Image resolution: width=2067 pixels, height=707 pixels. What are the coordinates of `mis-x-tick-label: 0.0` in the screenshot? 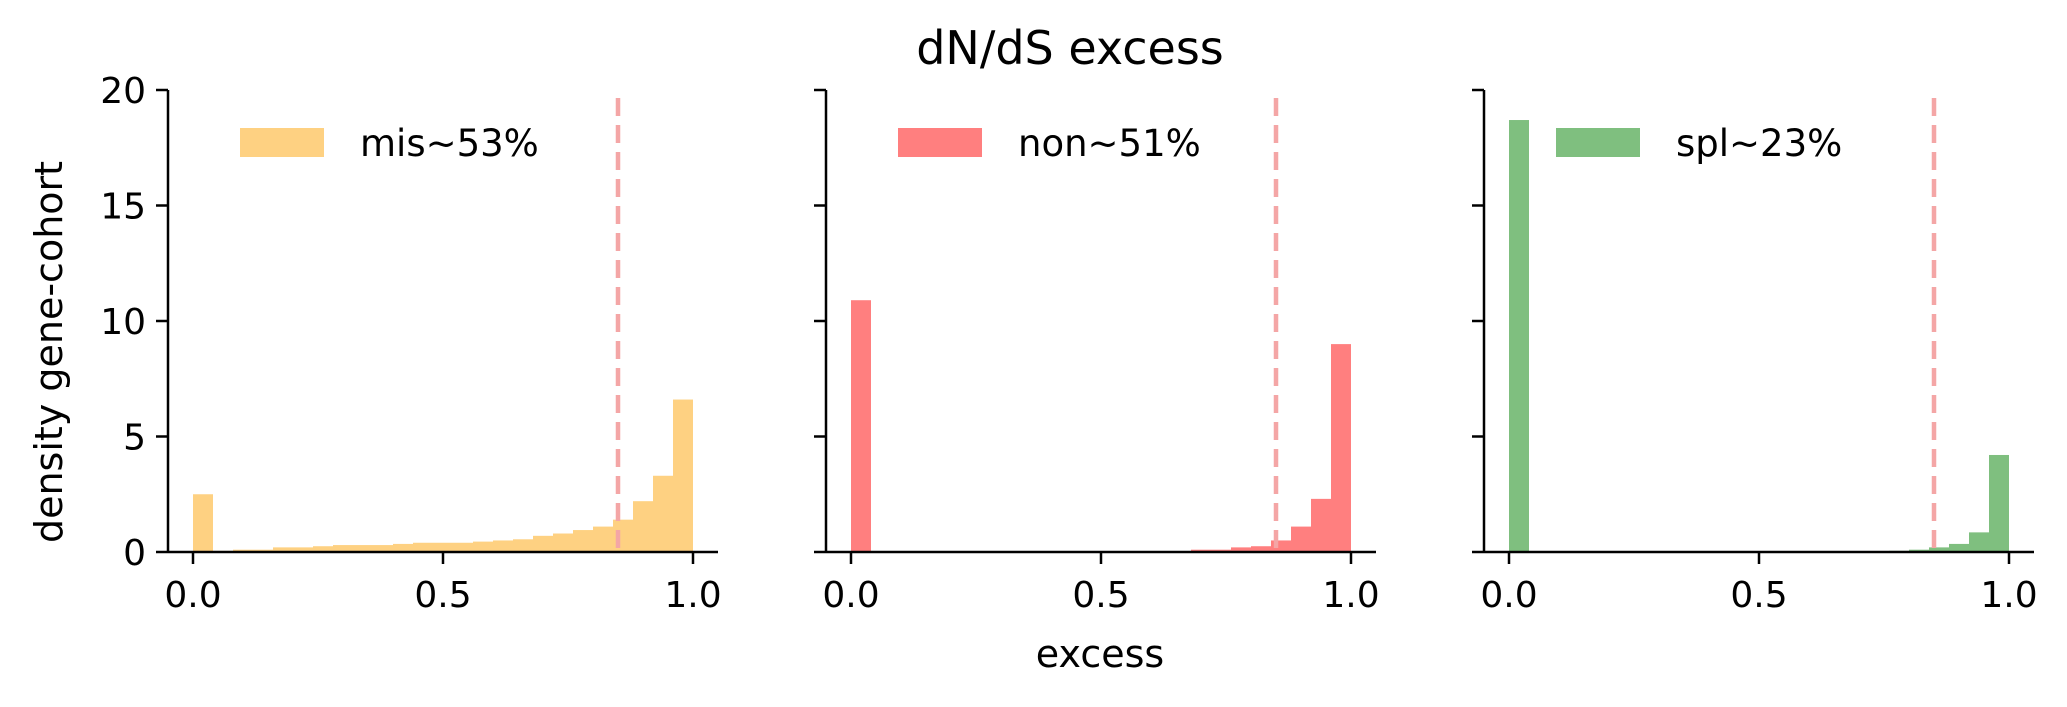 It's located at (192, 595).